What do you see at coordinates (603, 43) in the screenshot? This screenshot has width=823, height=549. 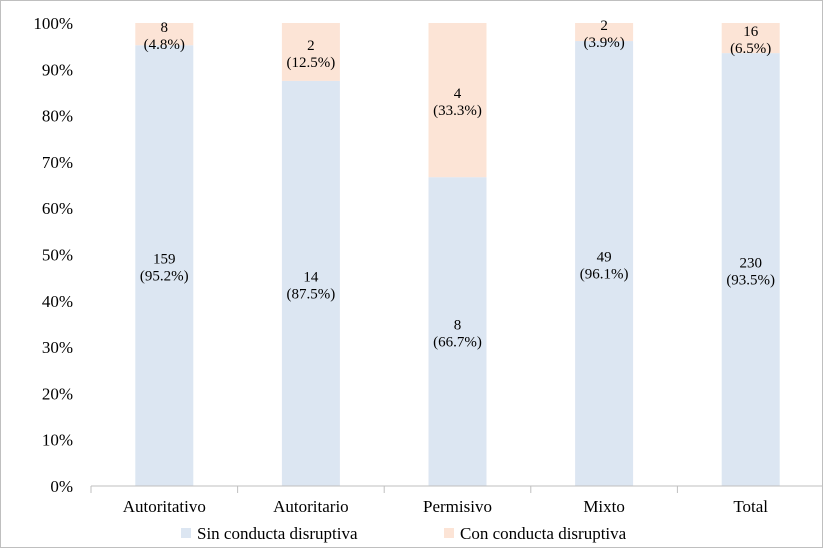 I see `data-label-percent: (3.9%)` at bounding box center [603, 43].